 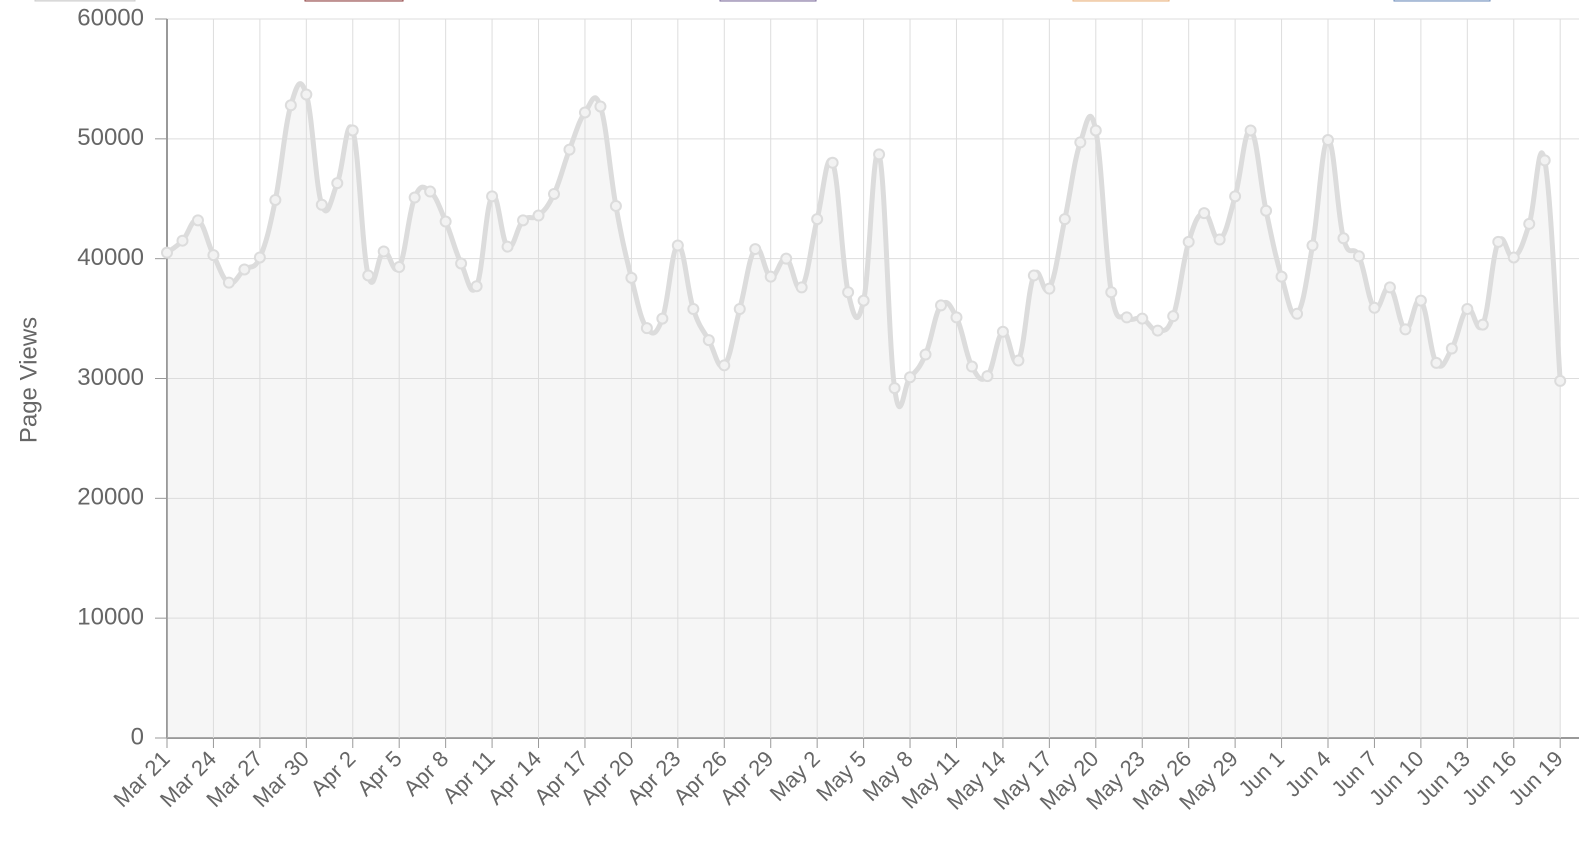 I want to click on y-tick-label: 60000, so click(x=110, y=17).